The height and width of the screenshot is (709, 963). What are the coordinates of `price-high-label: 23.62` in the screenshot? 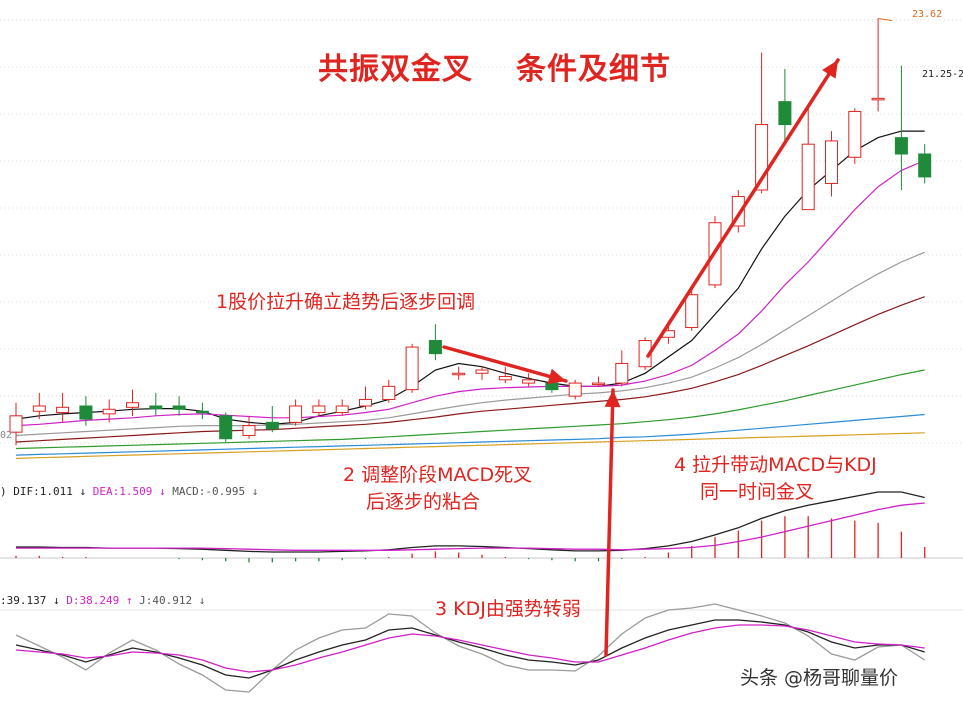 It's located at (927, 14).